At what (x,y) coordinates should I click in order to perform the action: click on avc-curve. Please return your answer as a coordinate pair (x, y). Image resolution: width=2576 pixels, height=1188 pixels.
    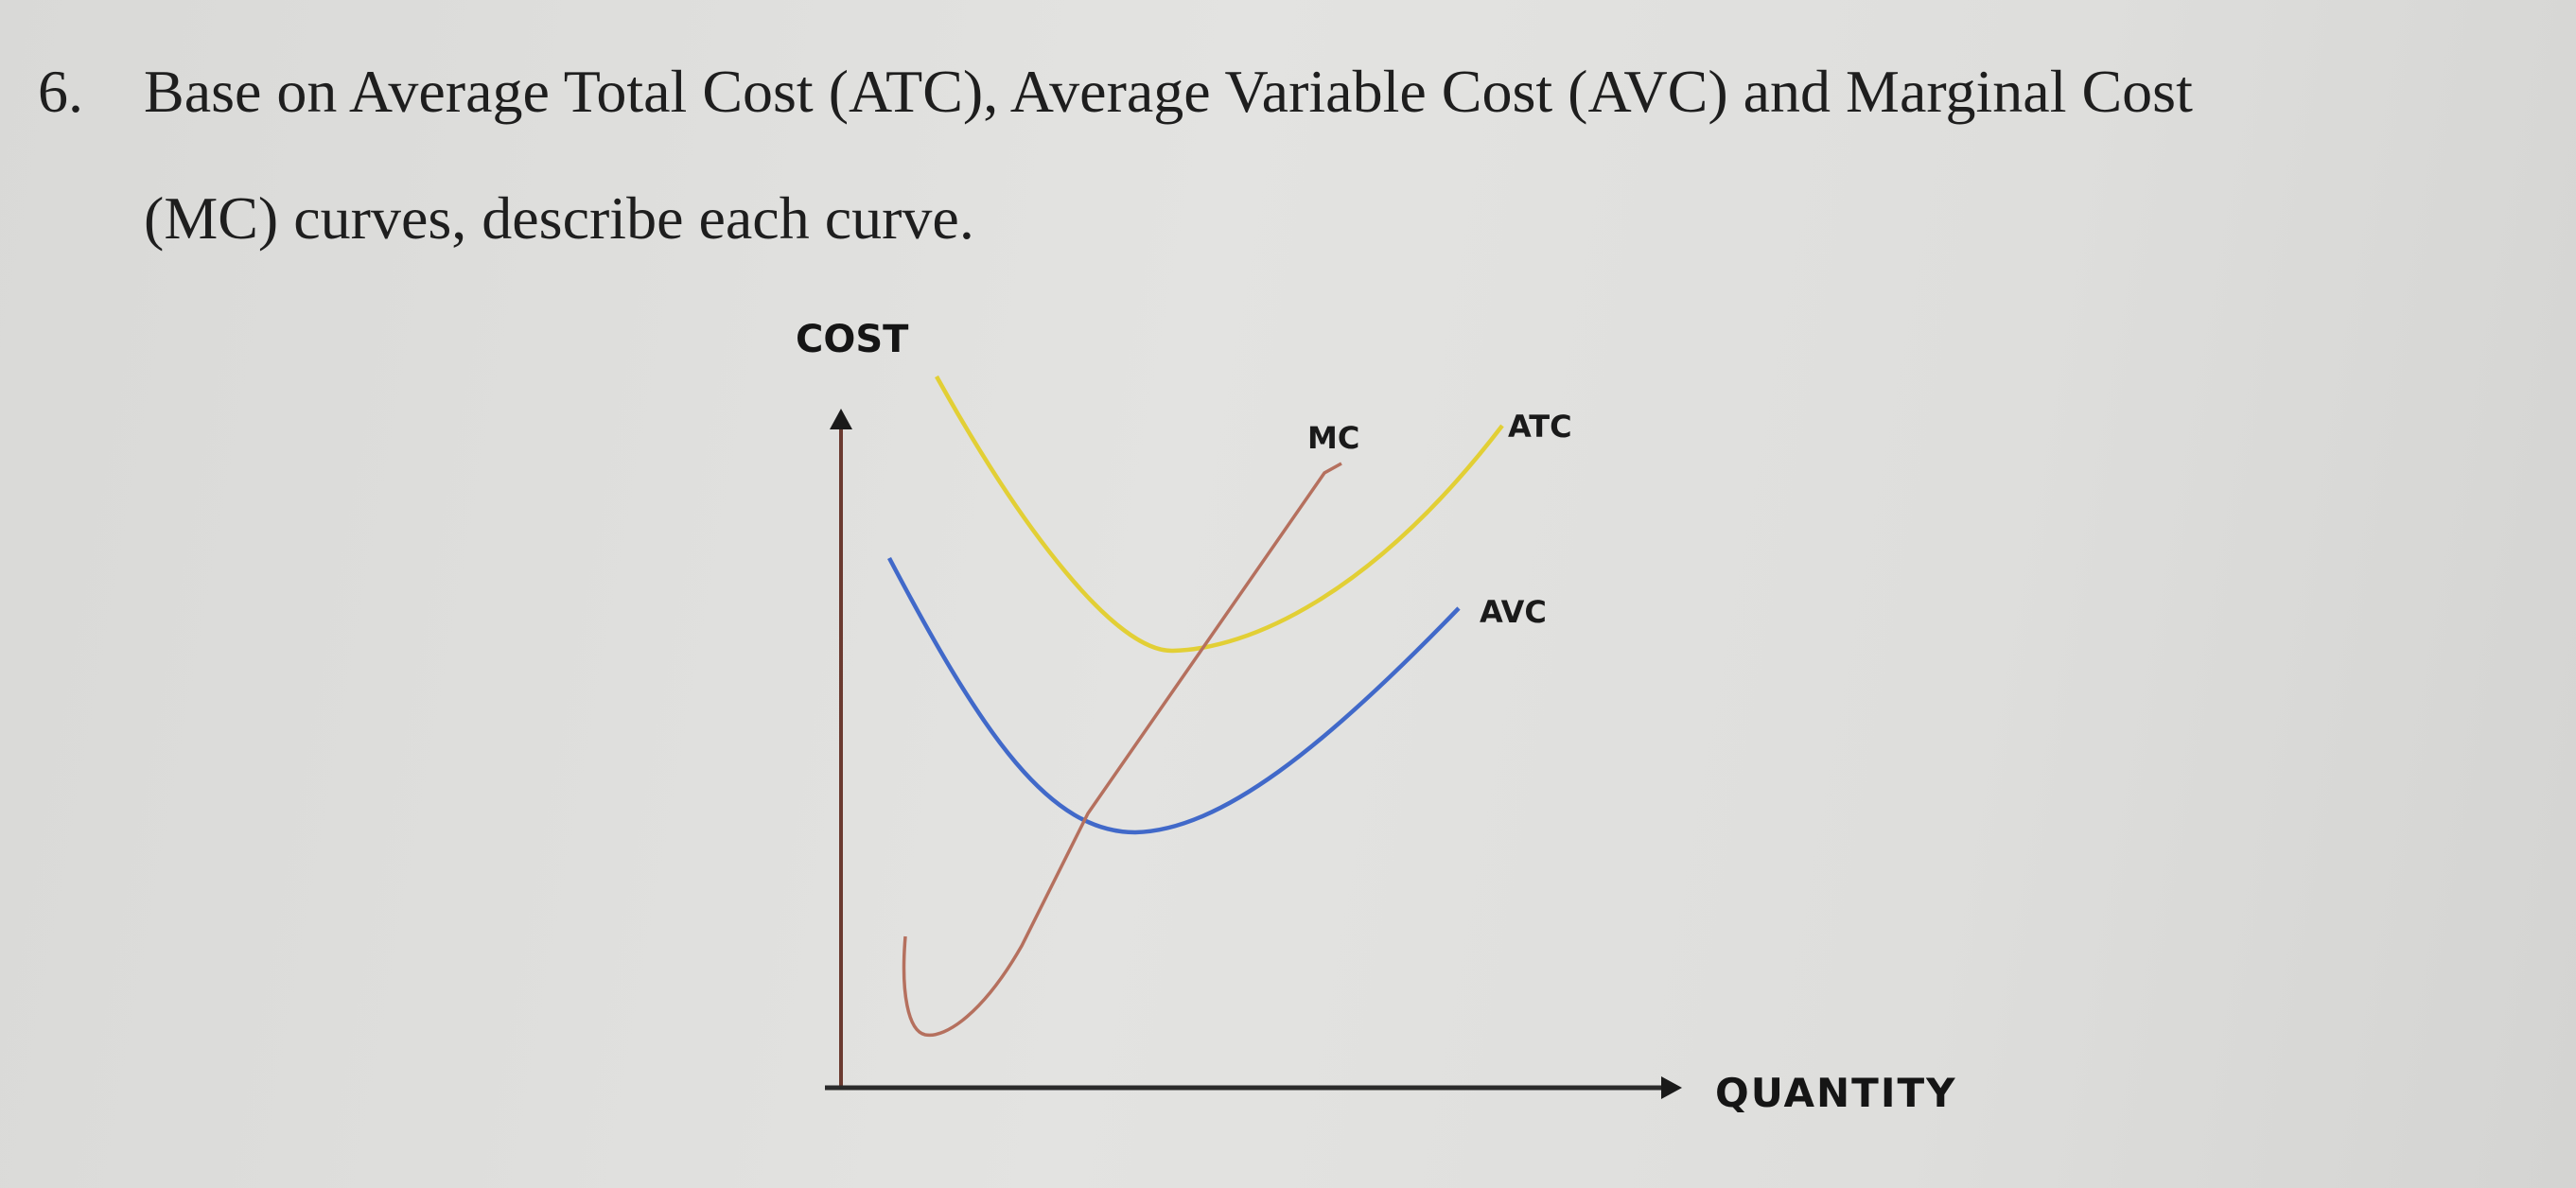
    Looking at the image, I should click on (1174, 695).